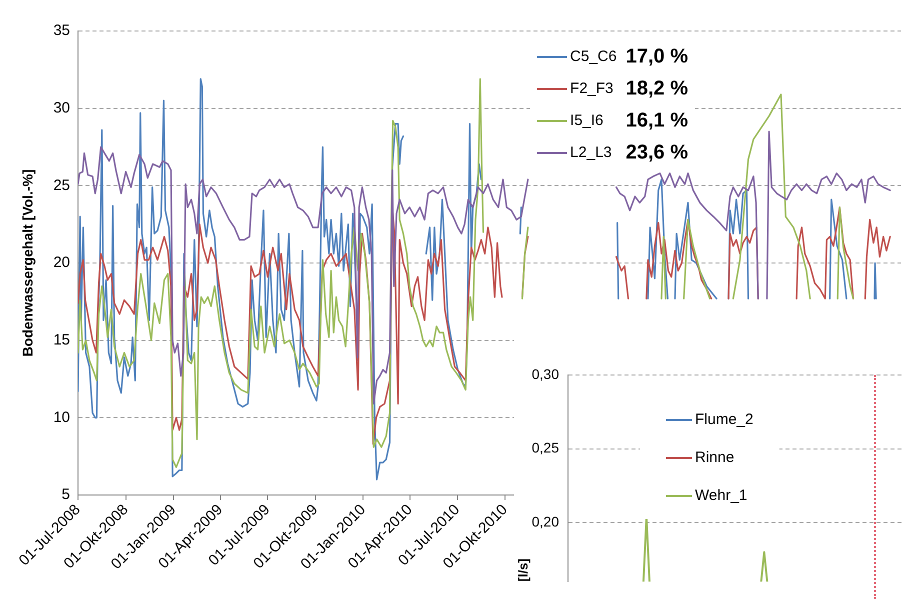  I want to click on y-axis-title: Bodenwassergehalt [Vol.-%], so click(27, 263).